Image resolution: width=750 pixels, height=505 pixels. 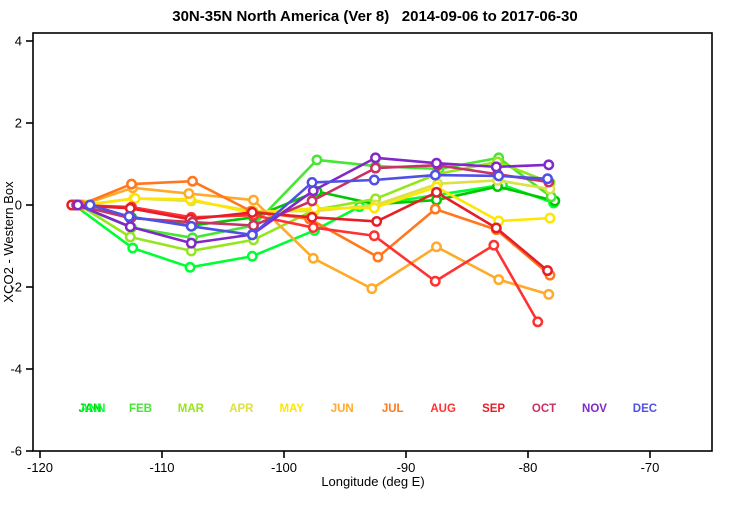 I want to click on y-tick-label: -6, so click(x=16, y=451).